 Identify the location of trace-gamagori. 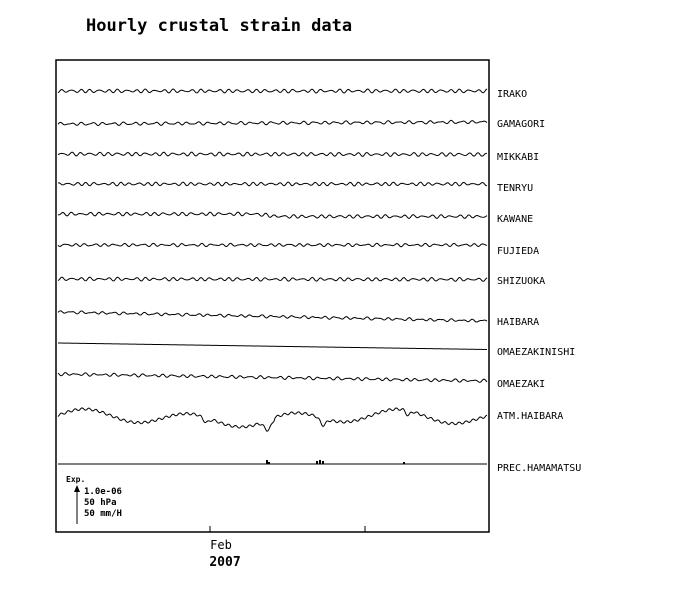
(272, 123).